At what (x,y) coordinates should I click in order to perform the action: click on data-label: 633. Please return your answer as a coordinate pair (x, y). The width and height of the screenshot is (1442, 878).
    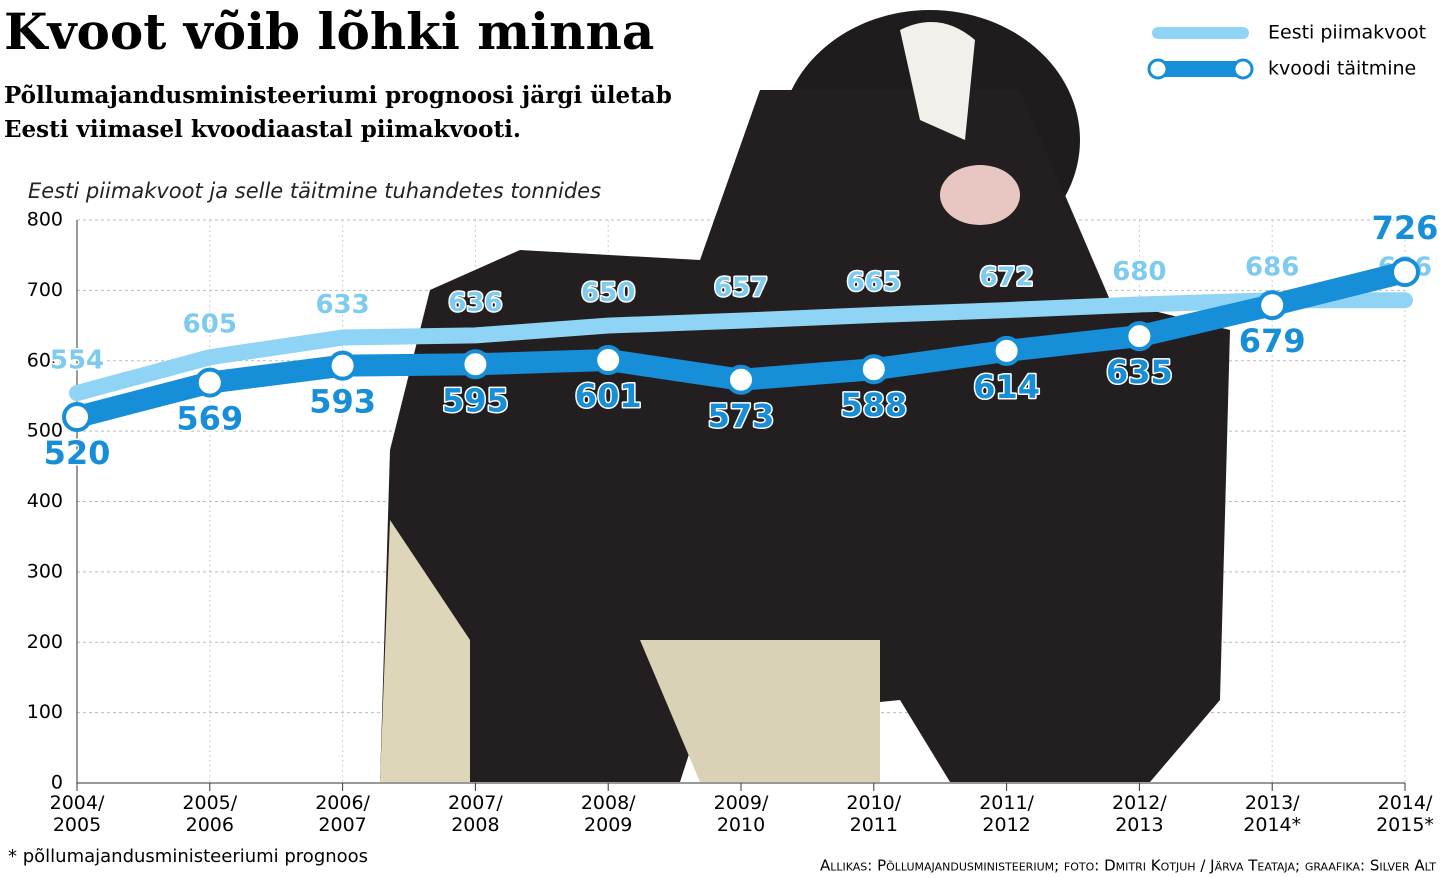
    Looking at the image, I should click on (342, 305).